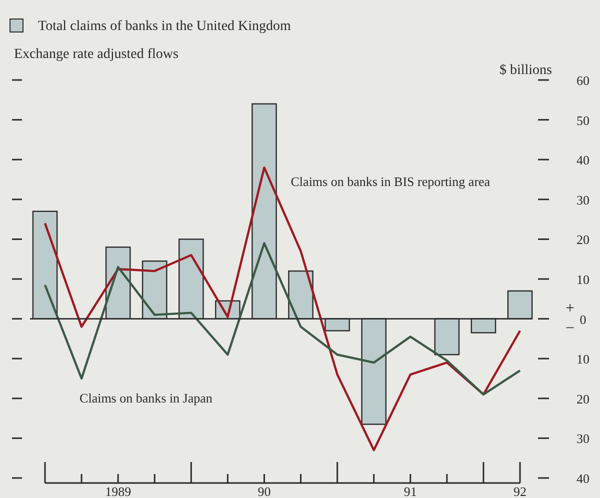 This screenshot has height=498, width=600. I want to click on y-axis-title: $ billions, so click(525, 70).